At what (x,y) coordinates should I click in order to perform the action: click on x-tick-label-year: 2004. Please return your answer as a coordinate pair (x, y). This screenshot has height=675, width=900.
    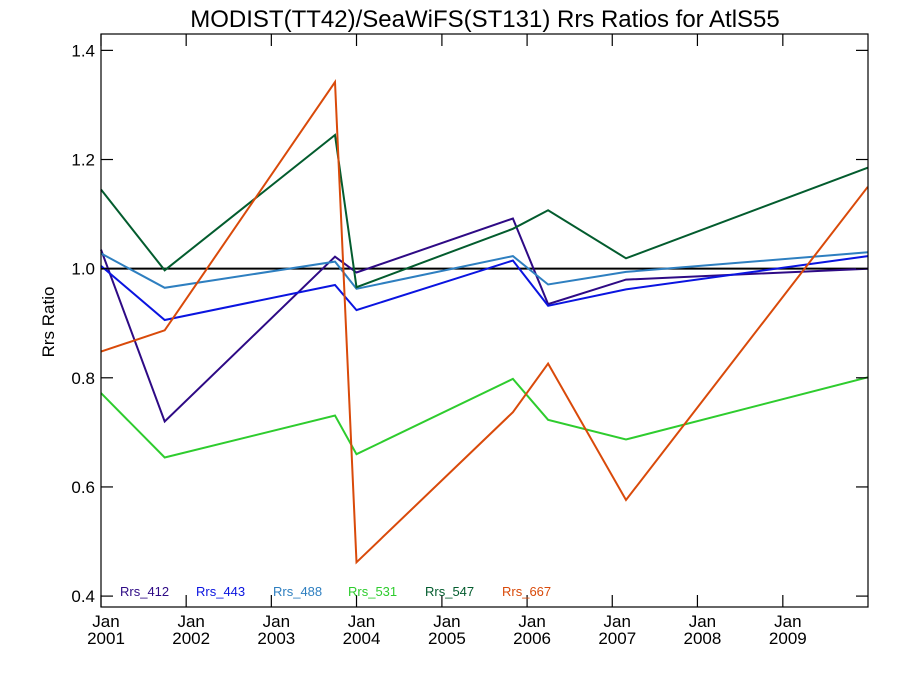
    Looking at the image, I should click on (362, 638).